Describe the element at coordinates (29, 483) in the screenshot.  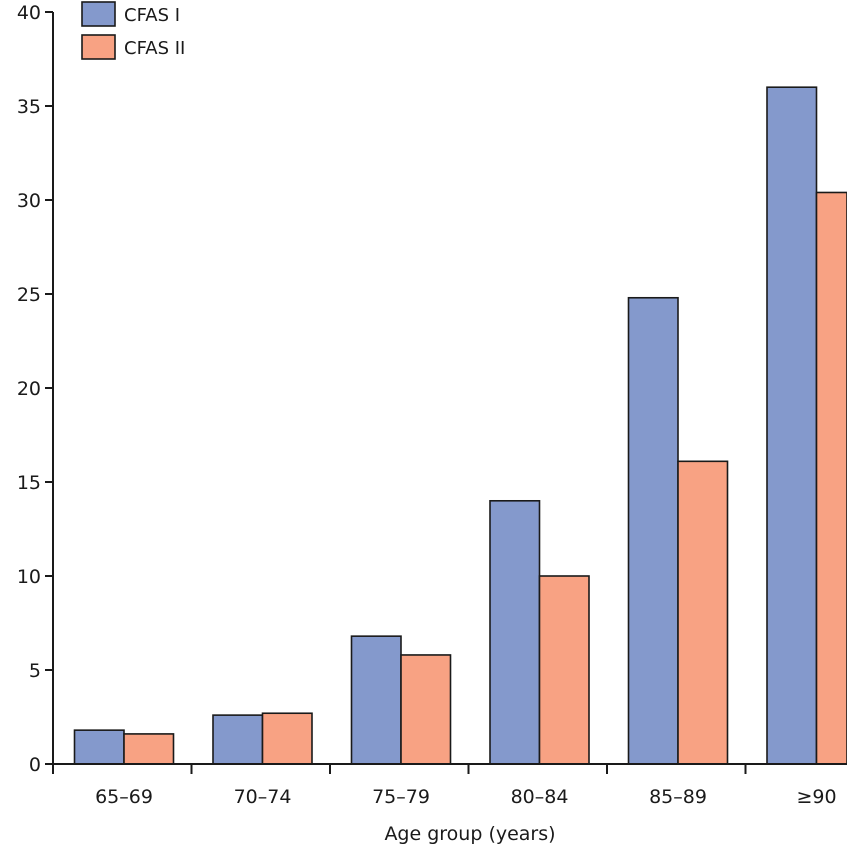
I see `y-tick-label: 15` at that location.